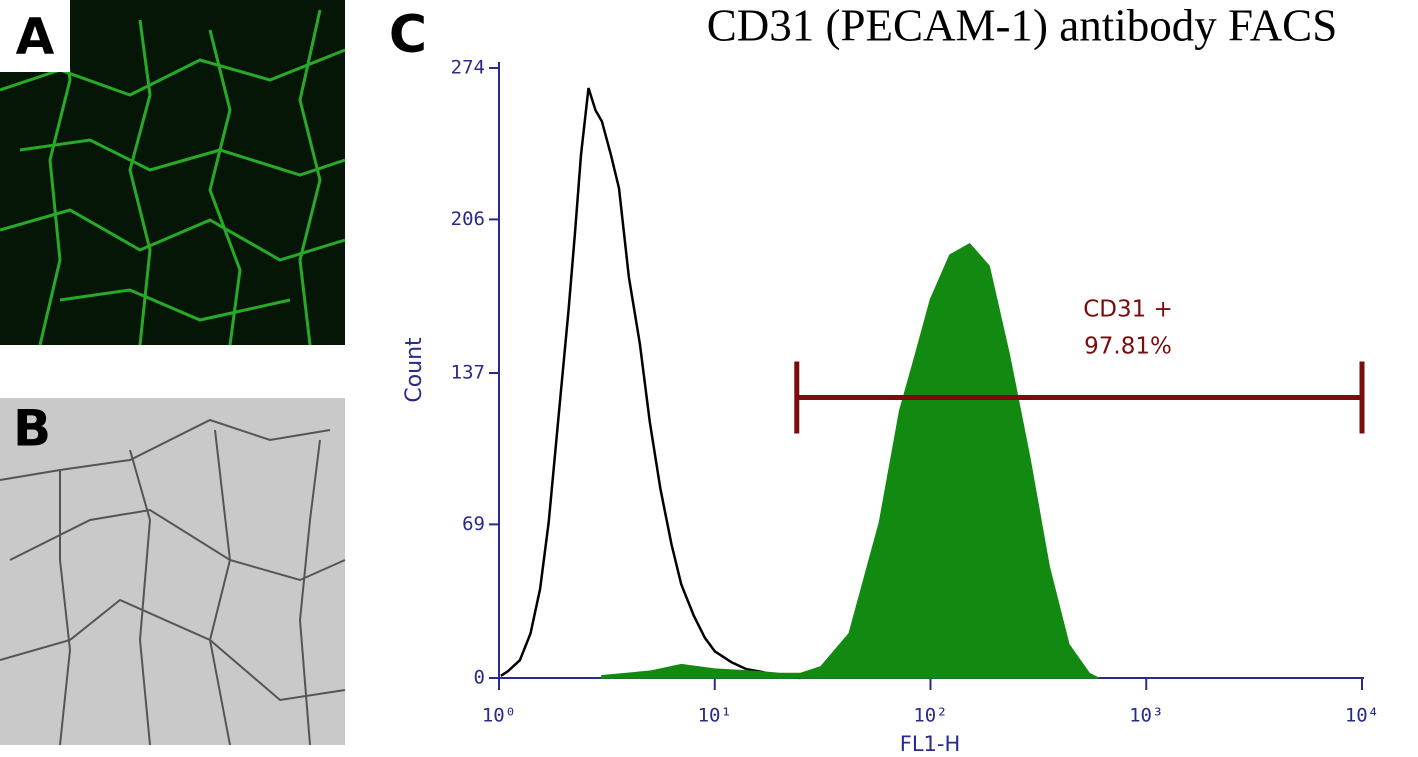 This screenshot has height=757, width=1418. I want to click on panel-label: B, so click(32, 429).